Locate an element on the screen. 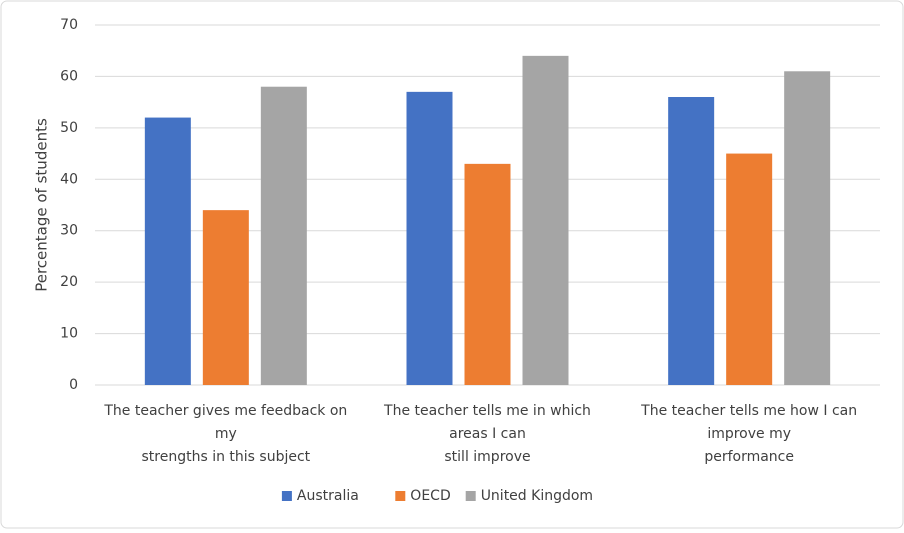  x-tick-label: The teacher tells me how I can is located at coordinates (748, 411).